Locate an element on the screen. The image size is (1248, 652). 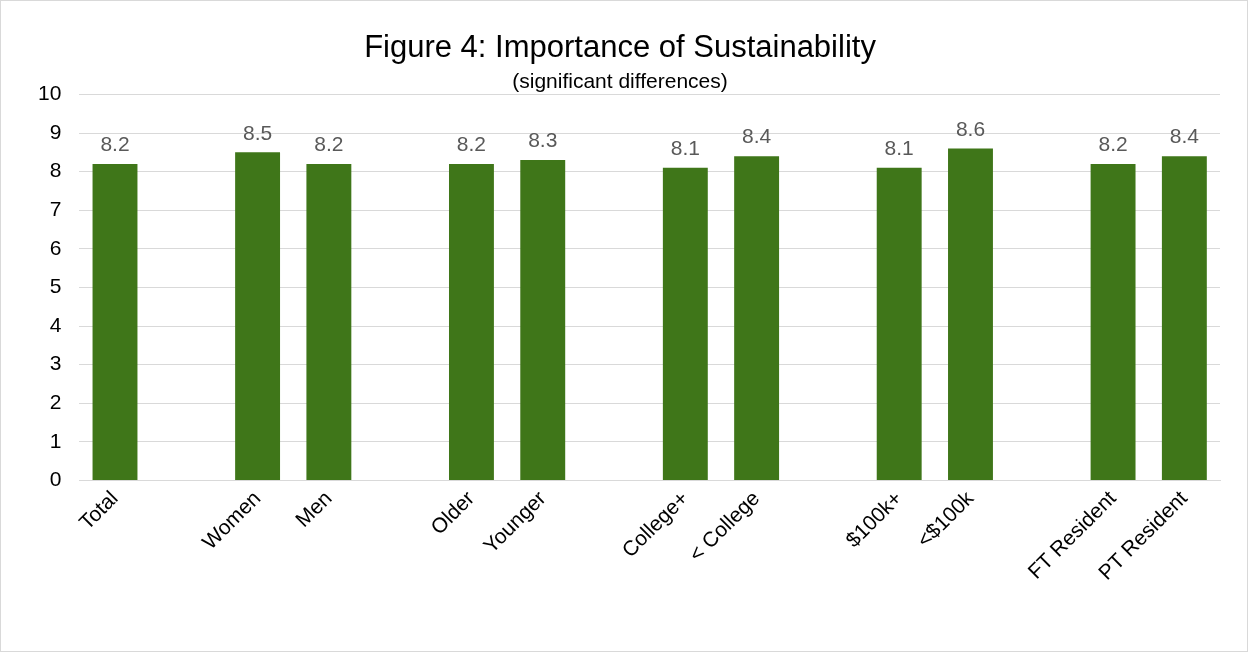
y-tick-label: 2 is located at coordinates (55, 402).